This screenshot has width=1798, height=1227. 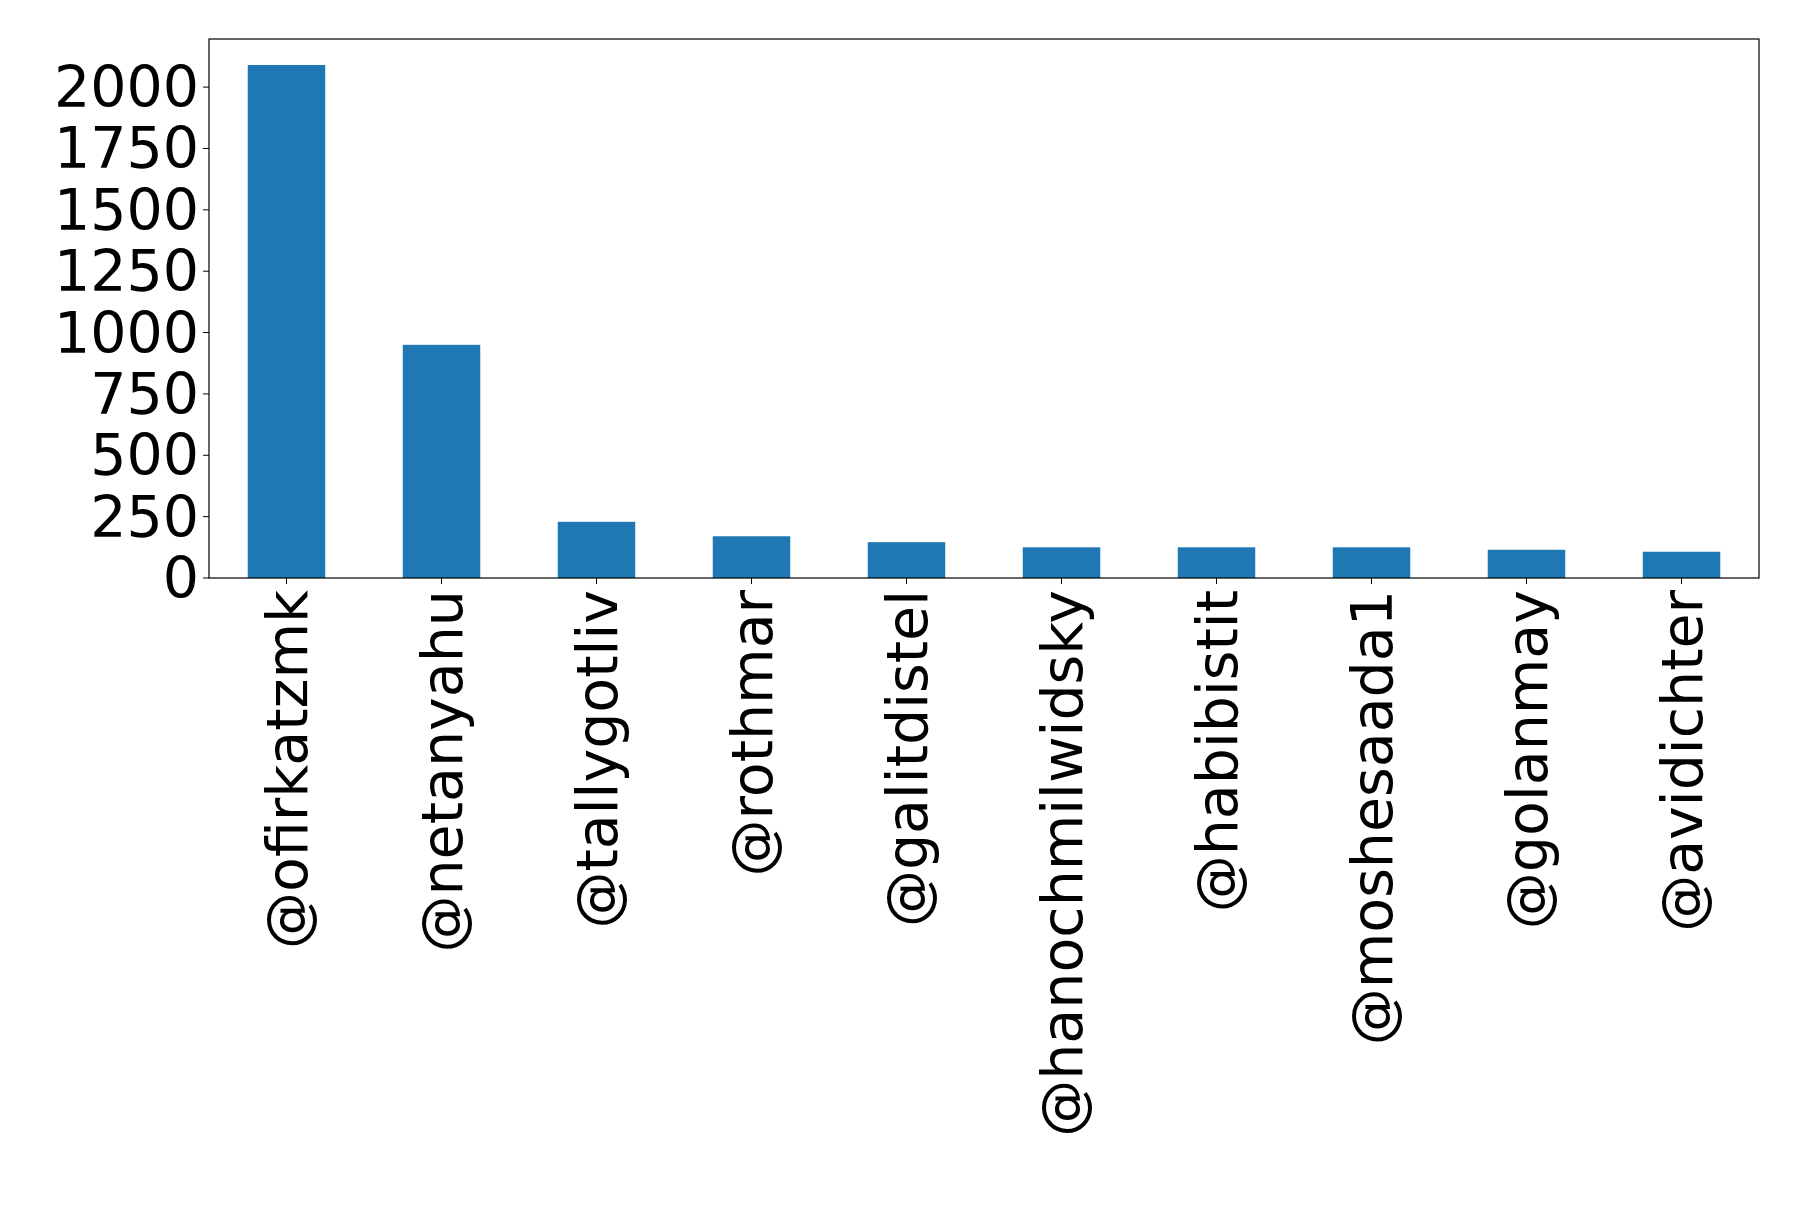 What do you see at coordinates (751, 733) in the screenshot?
I see `x-tick-label: @rothmar` at bounding box center [751, 733].